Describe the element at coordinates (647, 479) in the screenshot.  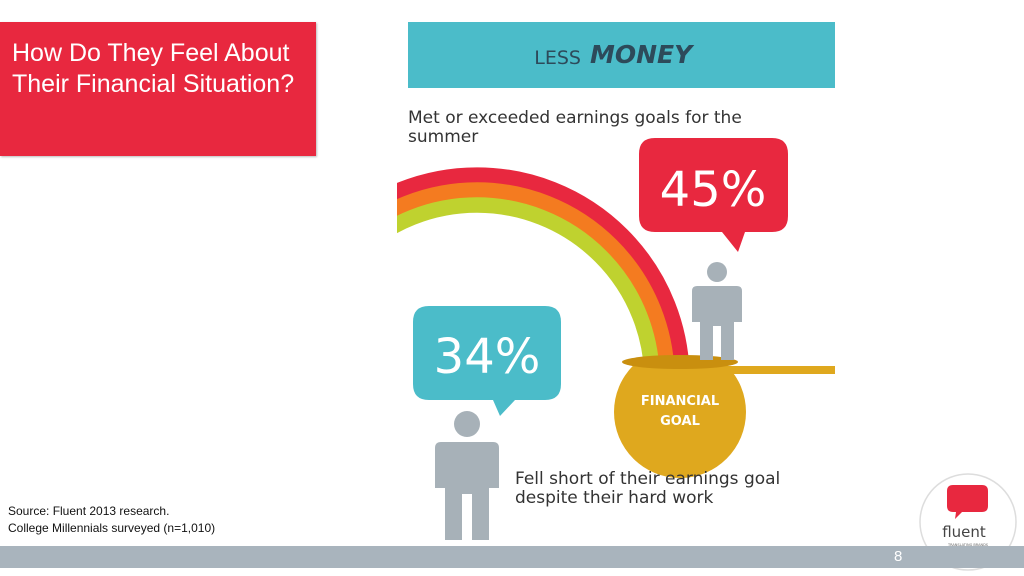
I see `bottom-text: Fell short of their earnings goal` at that location.